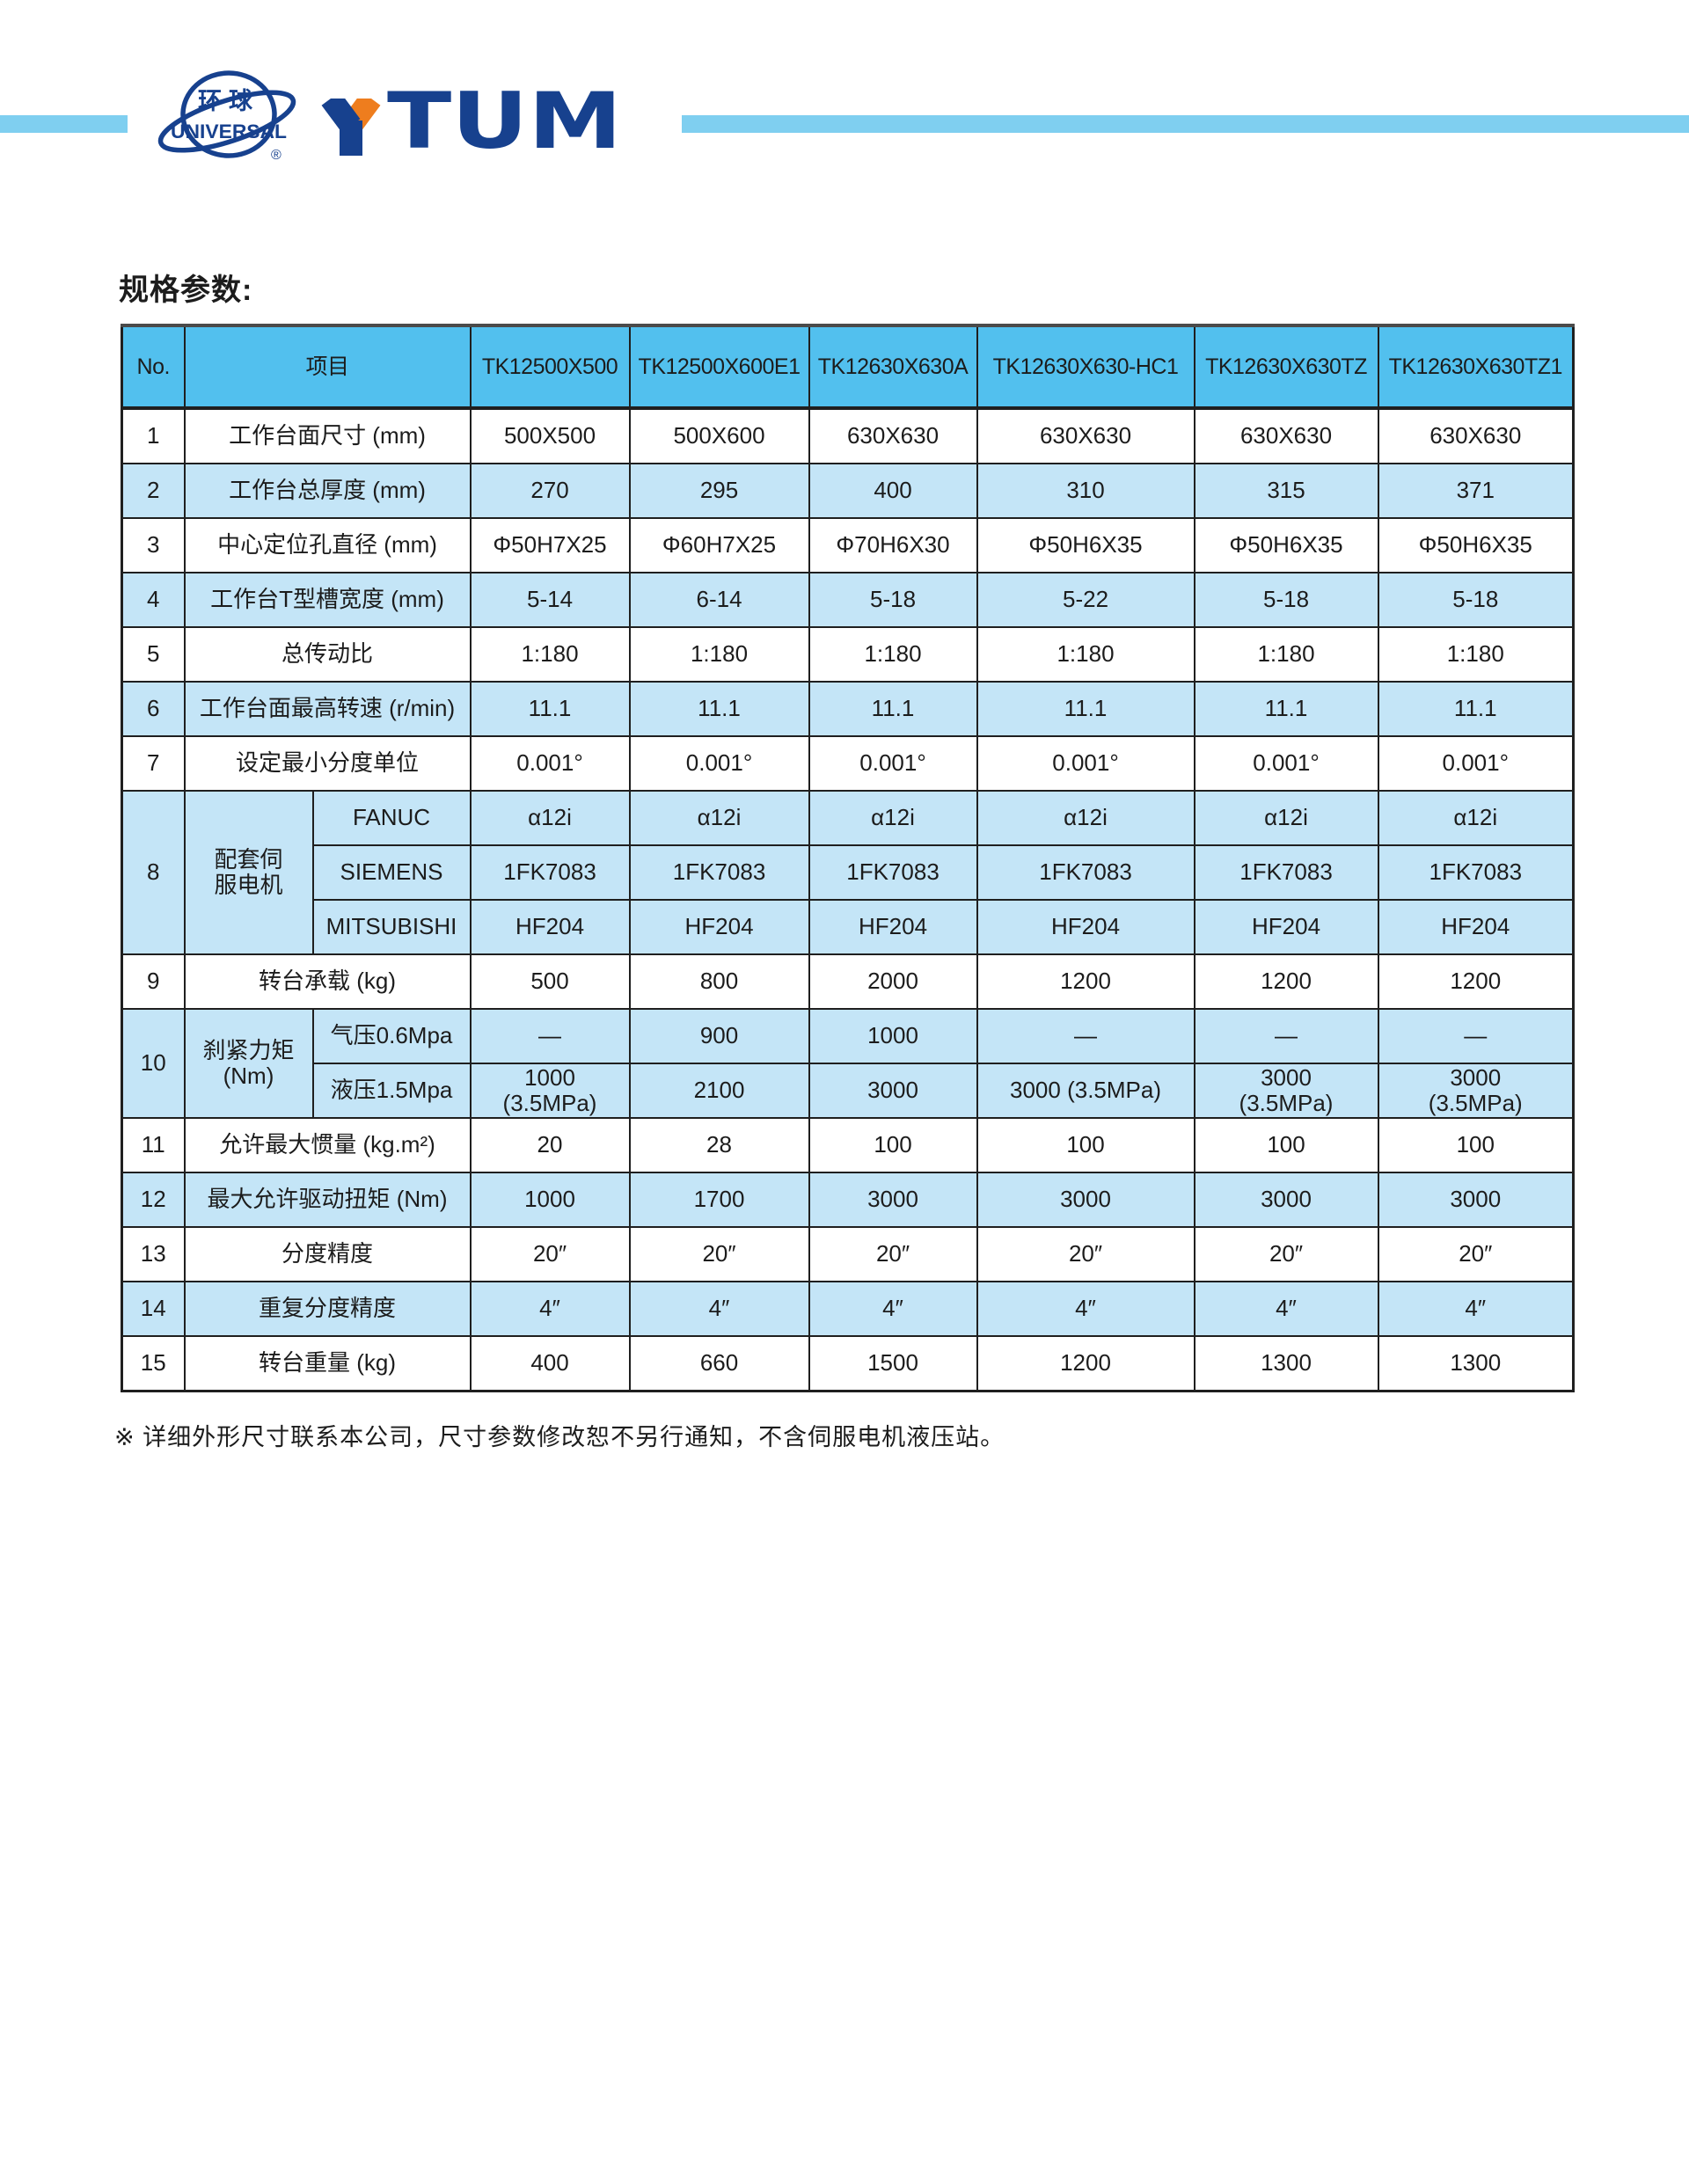 The height and width of the screenshot is (2184, 1689). Describe the element at coordinates (719, 1363) in the screenshot. I see `value-cell: 660` at that location.